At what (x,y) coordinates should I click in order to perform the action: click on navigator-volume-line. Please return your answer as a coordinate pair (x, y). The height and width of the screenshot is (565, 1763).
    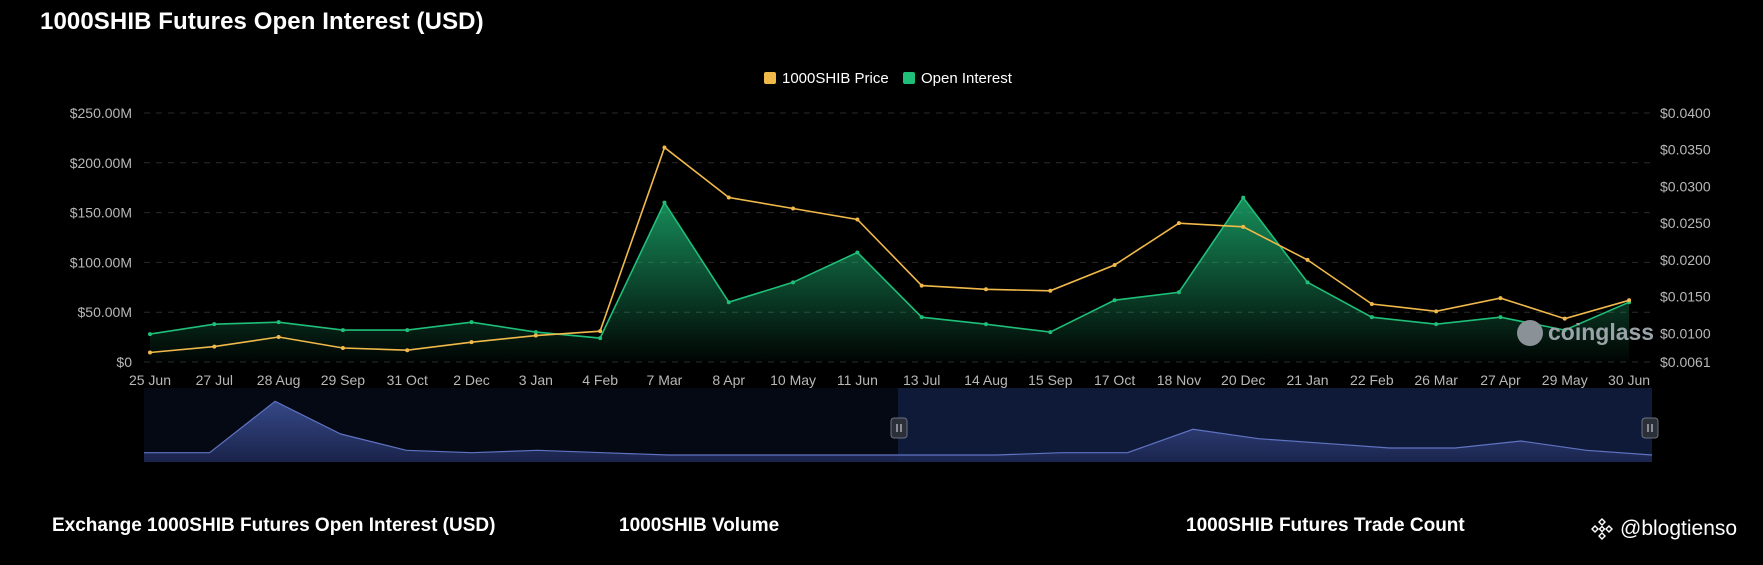
    Looking at the image, I should click on (898, 428).